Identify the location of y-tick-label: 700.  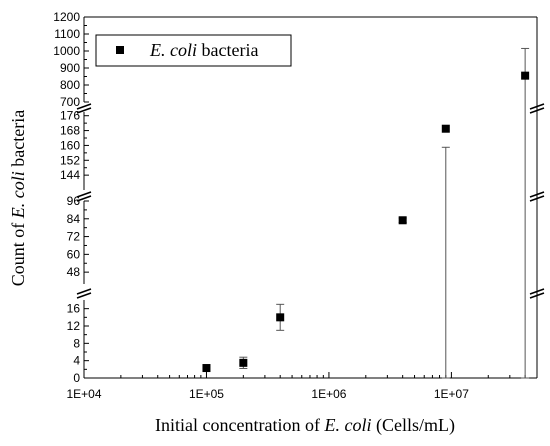
(70, 102).